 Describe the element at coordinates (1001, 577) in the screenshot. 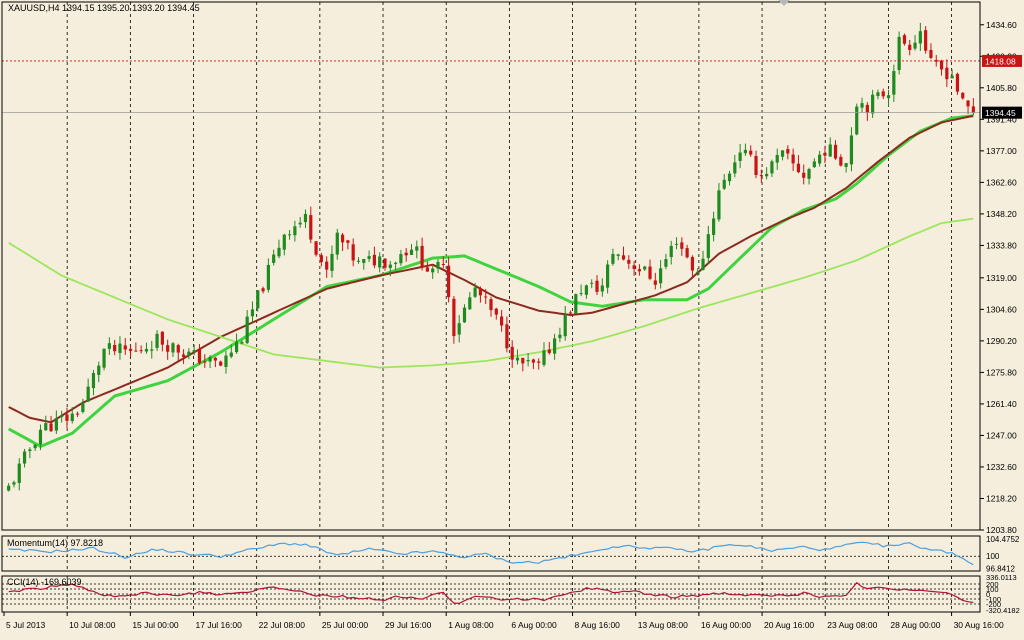

I see `cci-y-label: 336.0113` at that location.